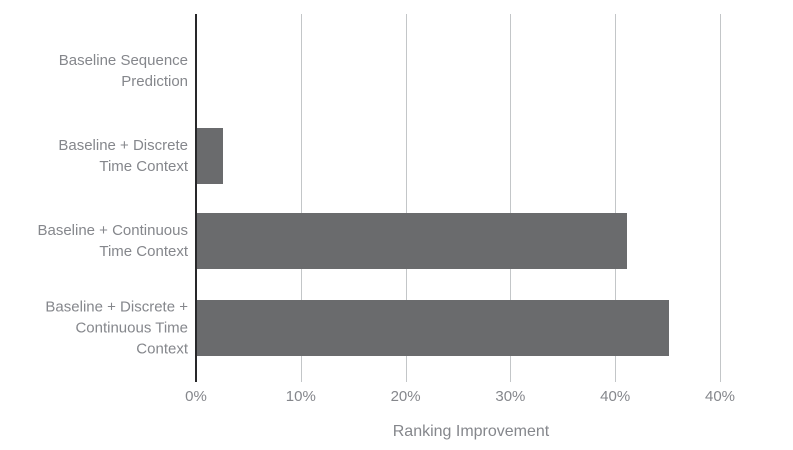 The width and height of the screenshot is (793, 450). I want to click on gridline-10%, so click(301, 198).